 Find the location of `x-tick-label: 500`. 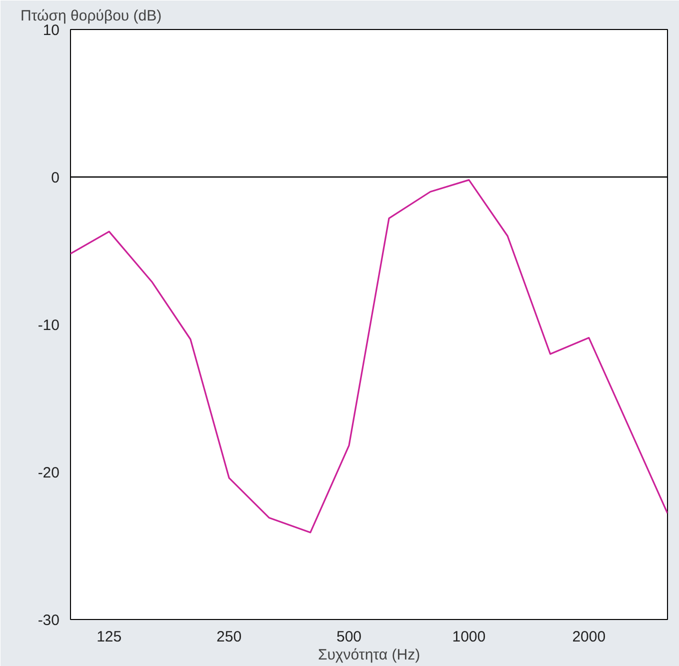

x-tick-label: 500 is located at coordinates (349, 637).